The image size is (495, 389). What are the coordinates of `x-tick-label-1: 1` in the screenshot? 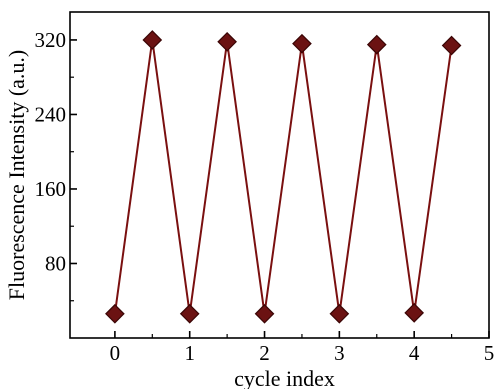 It's located at (189, 353).